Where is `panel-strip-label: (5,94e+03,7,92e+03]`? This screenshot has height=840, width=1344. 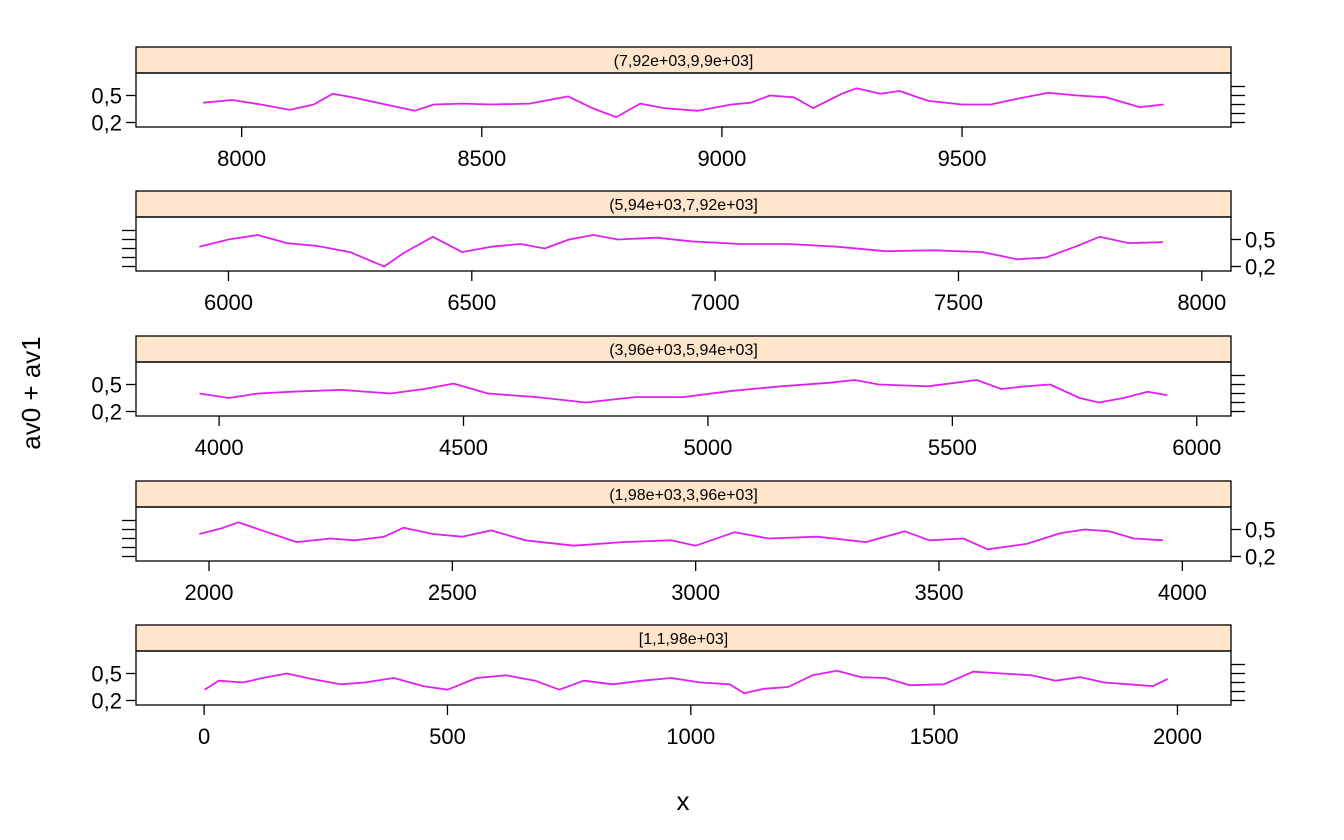 panel-strip-label: (5,94e+03,7,92e+03] is located at coordinates (683, 205).